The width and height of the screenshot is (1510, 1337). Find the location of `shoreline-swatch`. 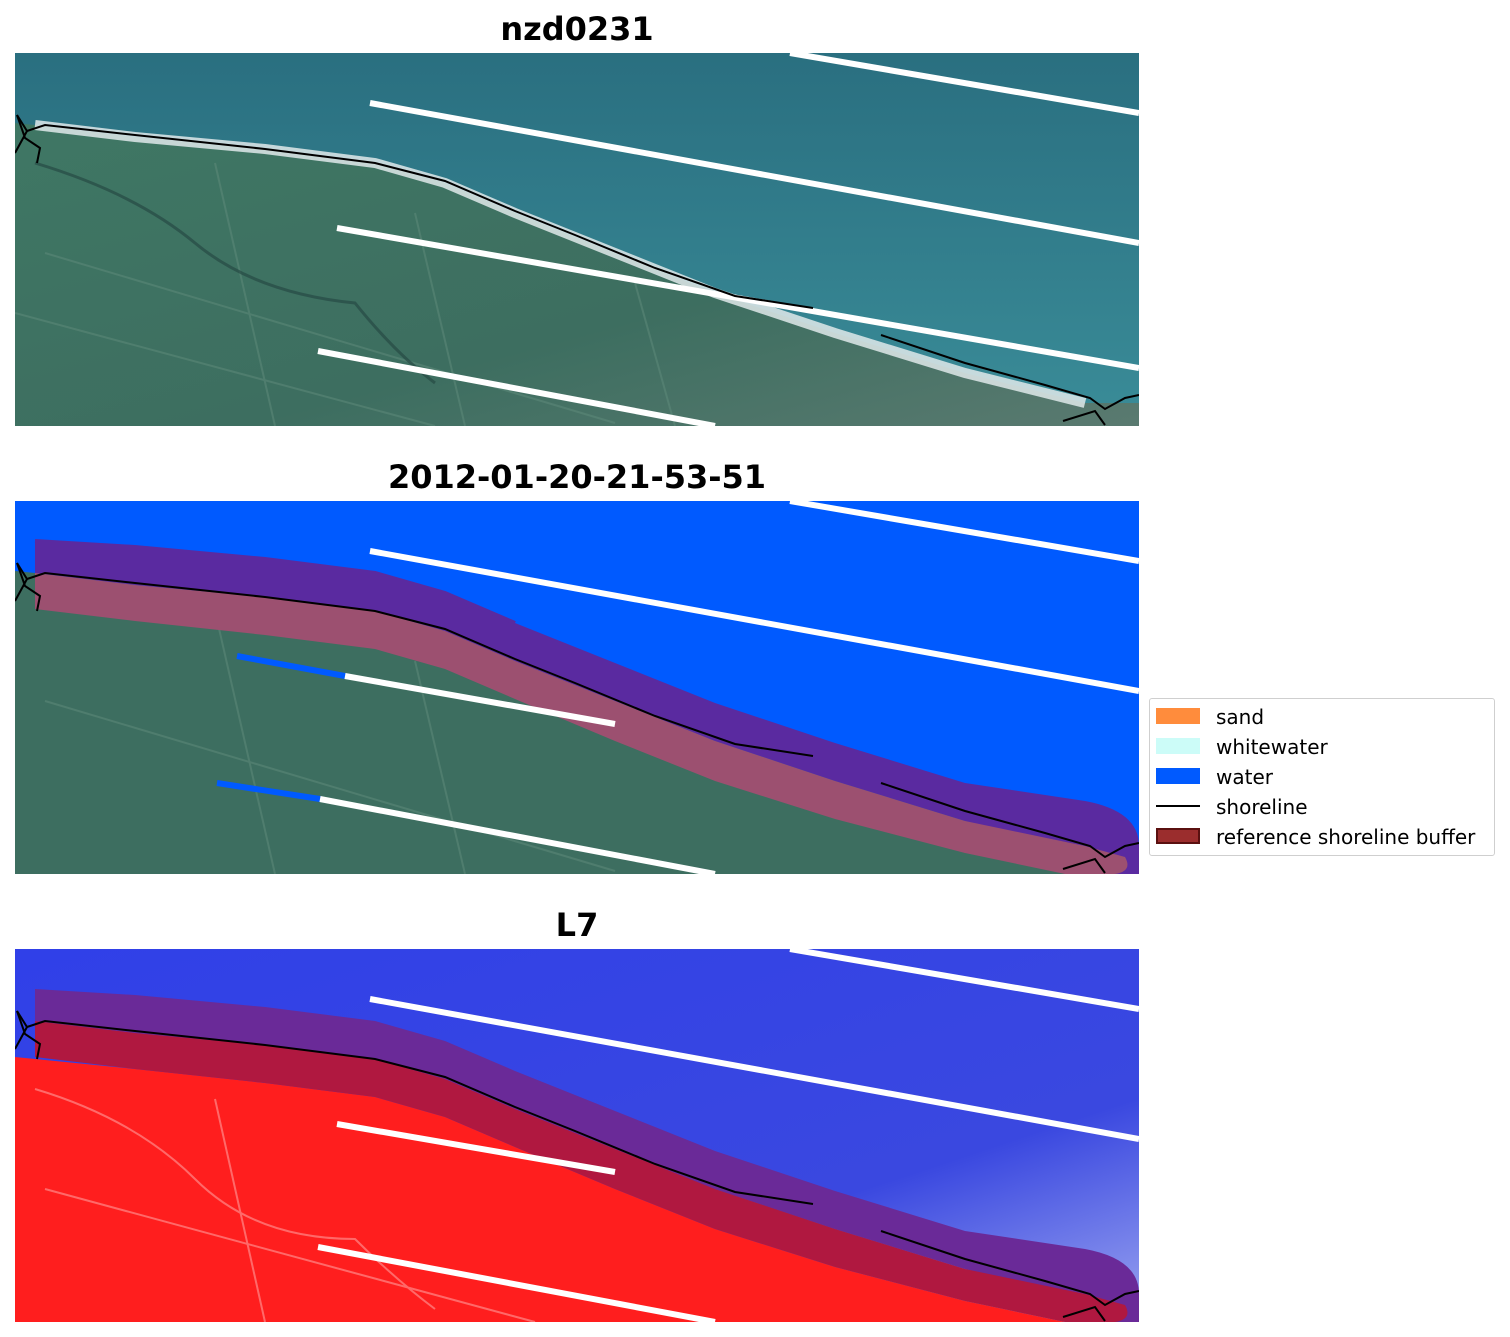

shoreline-swatch is located at coordinates (1178, 806).